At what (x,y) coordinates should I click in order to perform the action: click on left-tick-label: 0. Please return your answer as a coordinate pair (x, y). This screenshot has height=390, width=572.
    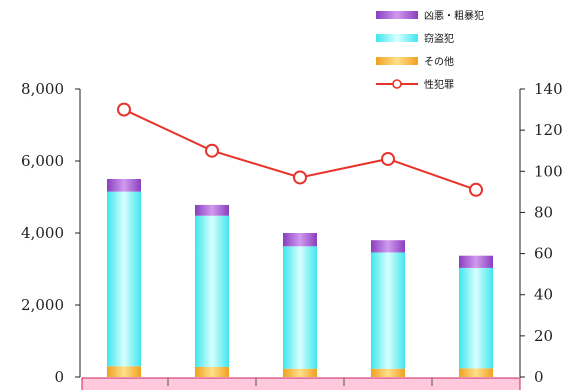
    Looking at the image, I should click on (59, 377).